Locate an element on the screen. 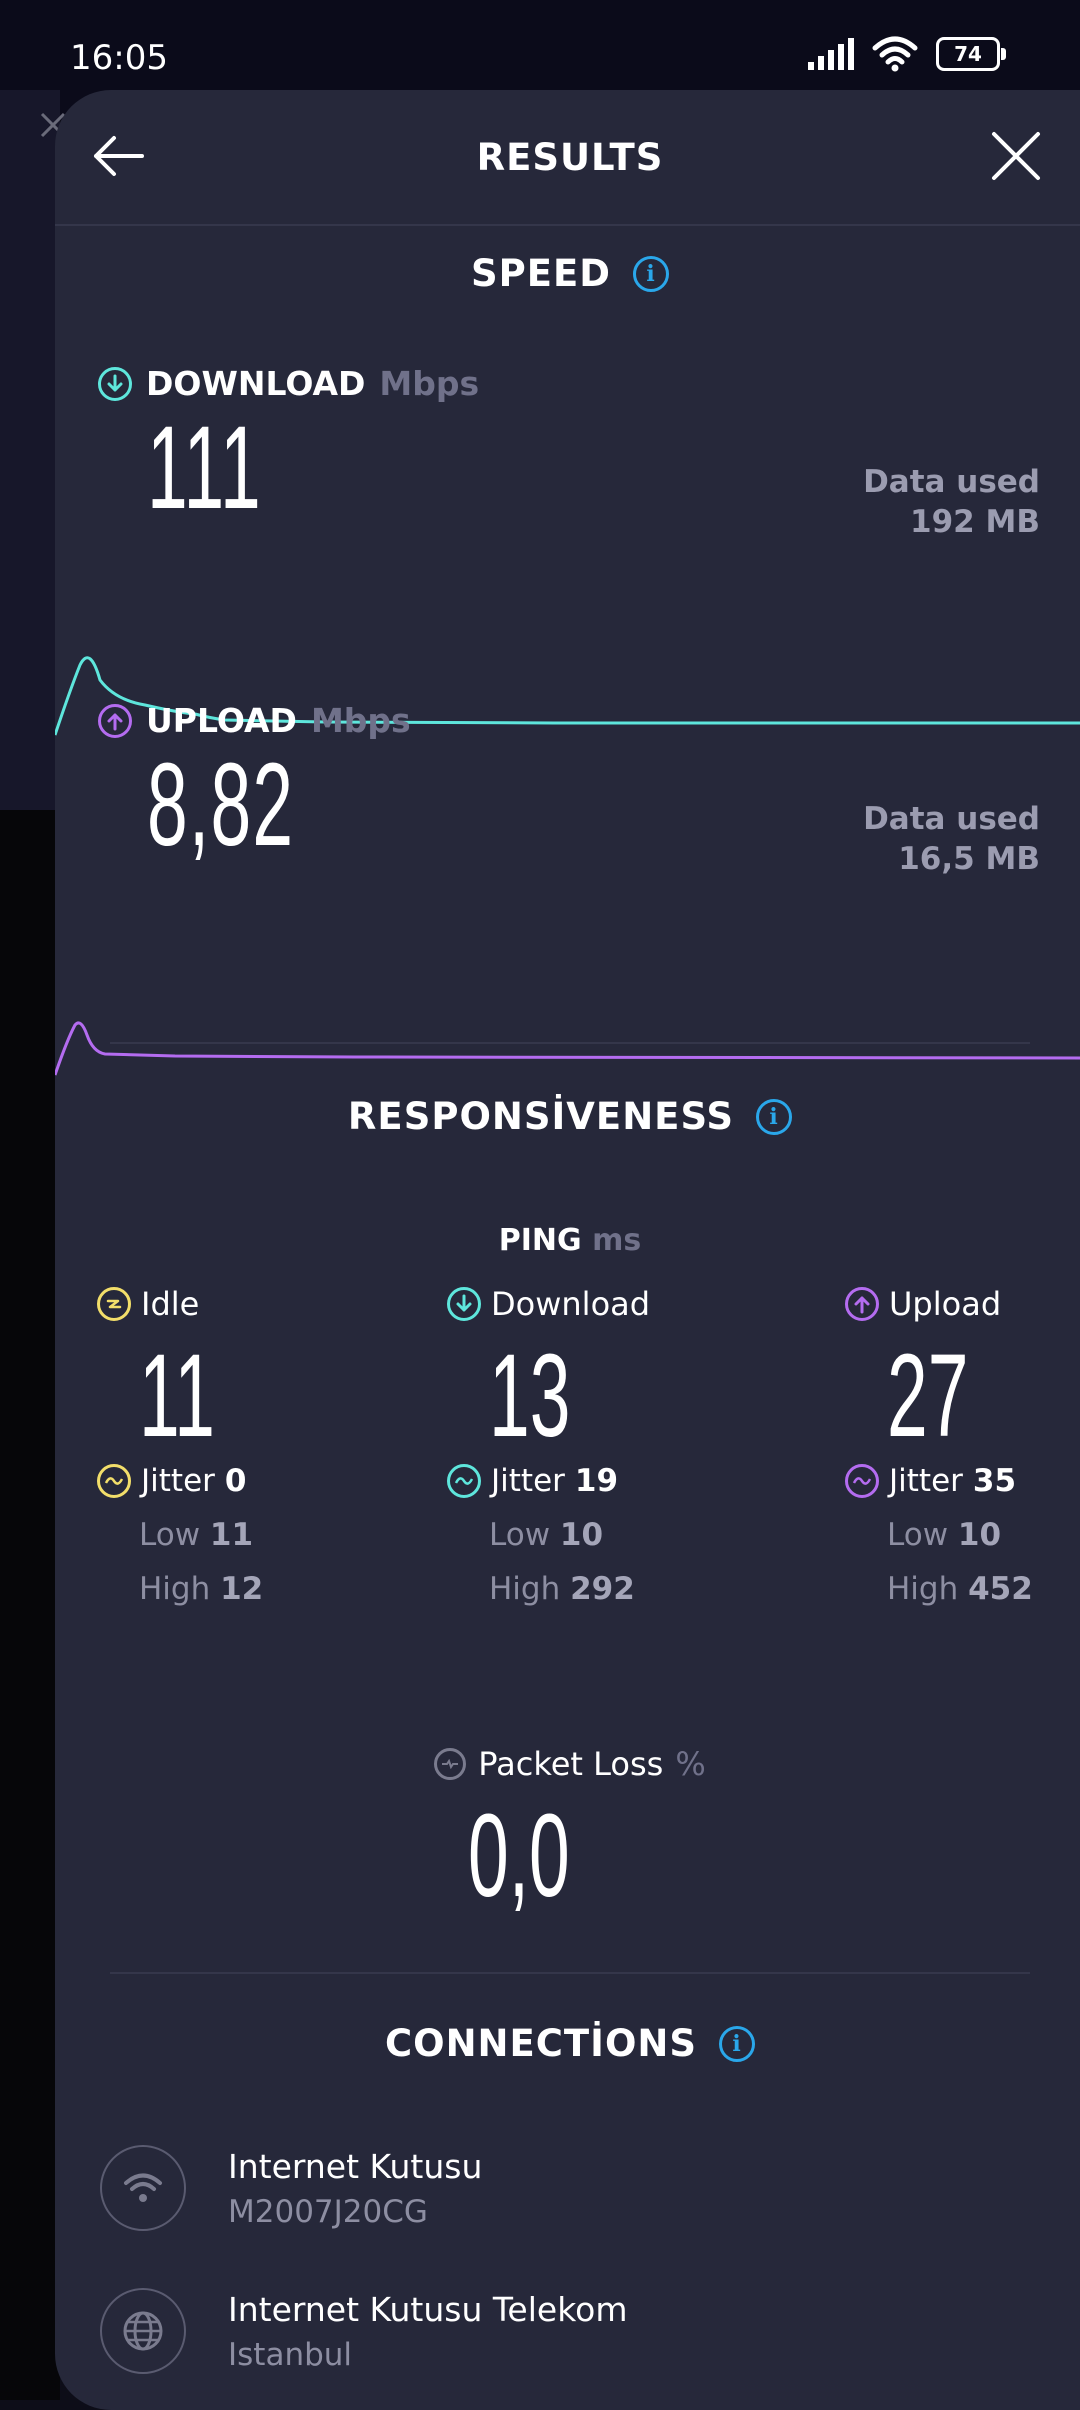 This screenshot has width=1080, height=2410. download-value: 111 is located at coordinates (204, 468).